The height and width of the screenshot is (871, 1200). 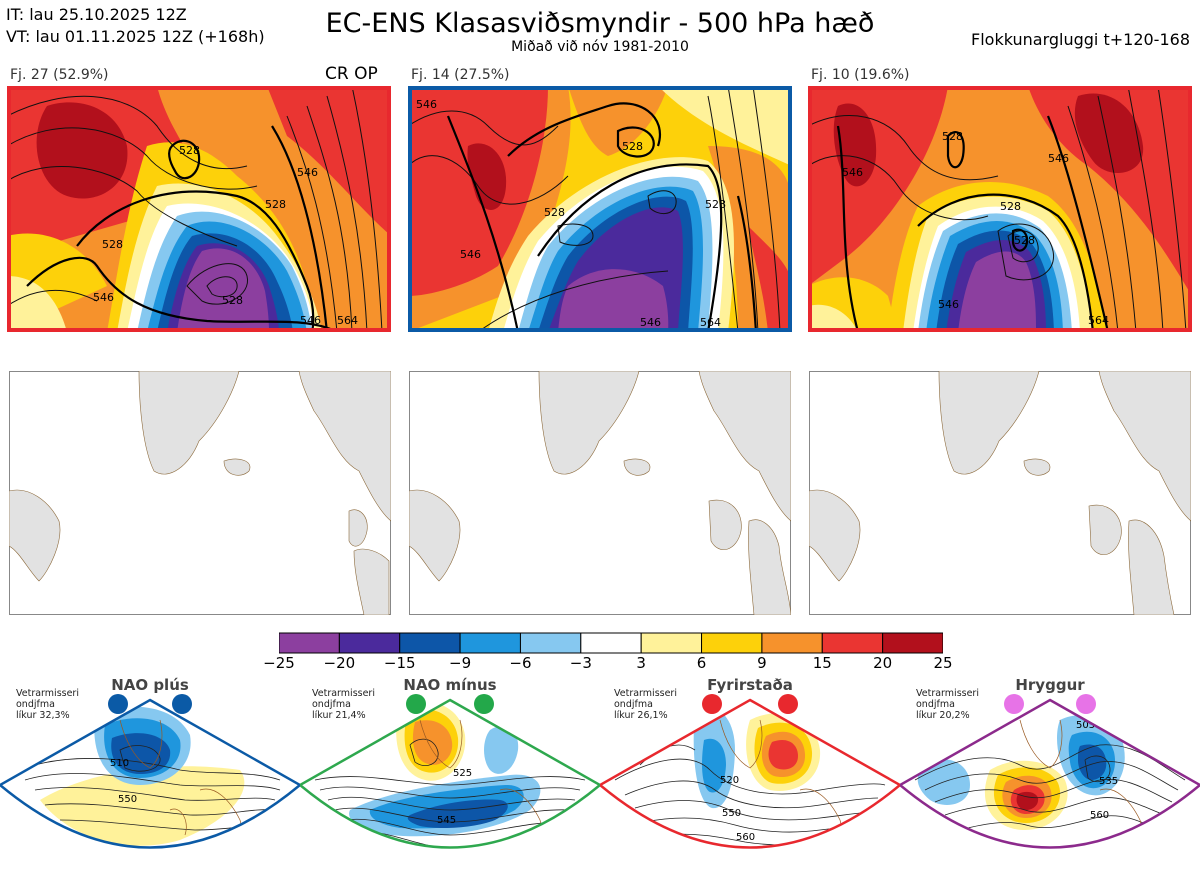 I want to click on stat-line: líkur 26,1%, so click(x=641, y=715).